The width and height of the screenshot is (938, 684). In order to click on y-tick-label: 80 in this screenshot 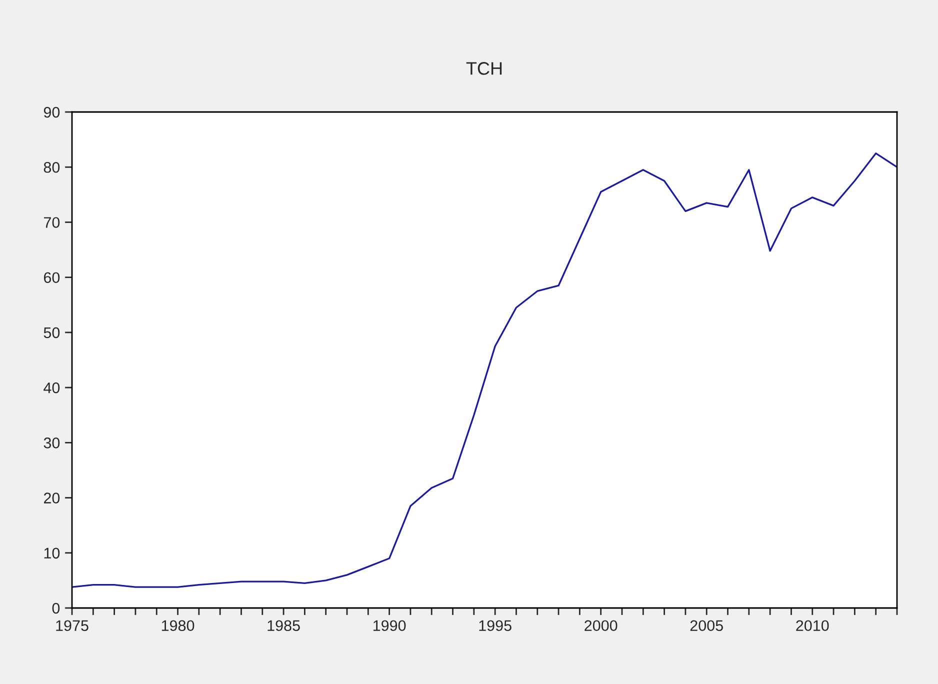, I will do `click(52, 167)`.